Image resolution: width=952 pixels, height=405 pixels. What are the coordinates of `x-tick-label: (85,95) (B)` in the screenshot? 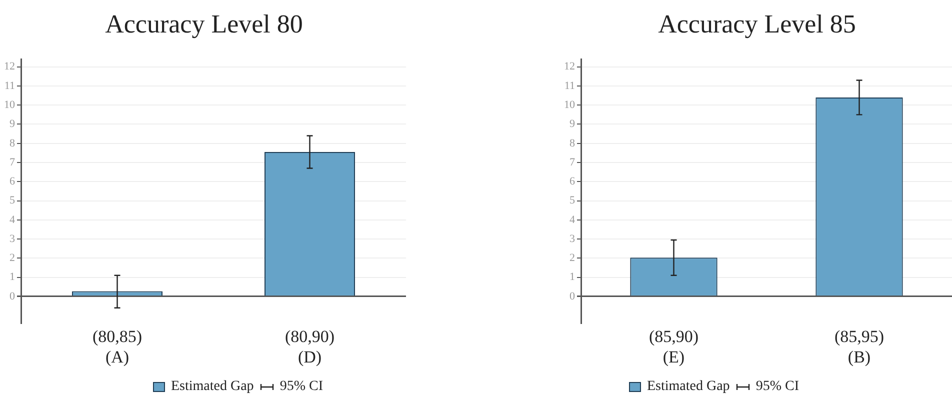 It's located at (859, 346).